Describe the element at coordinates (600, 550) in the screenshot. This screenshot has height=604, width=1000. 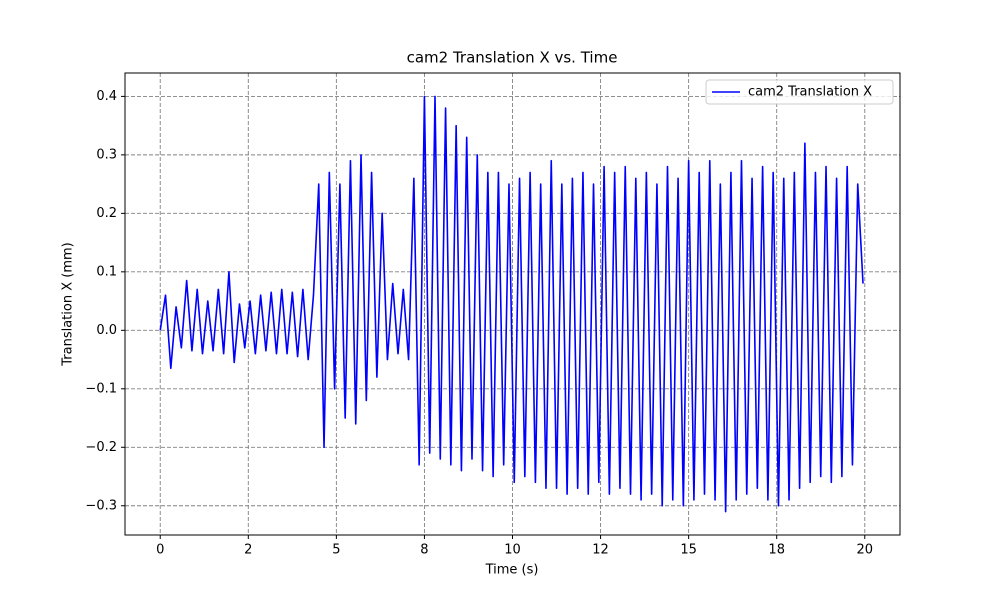
I see `x-tick-label: 12` at that location.